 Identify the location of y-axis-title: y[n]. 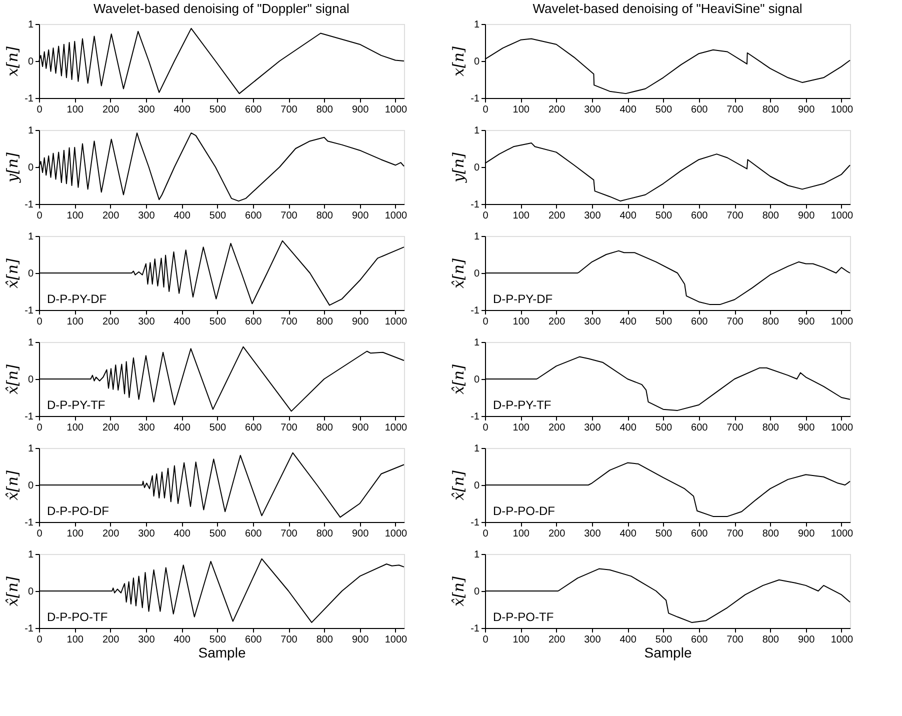
(13, 168).